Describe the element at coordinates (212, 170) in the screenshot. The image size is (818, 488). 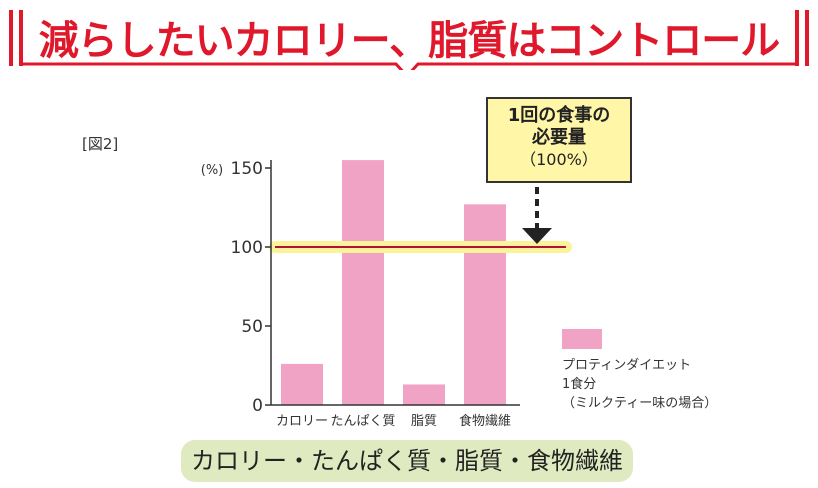
I see `y-axis-unit: (%)` at that location.